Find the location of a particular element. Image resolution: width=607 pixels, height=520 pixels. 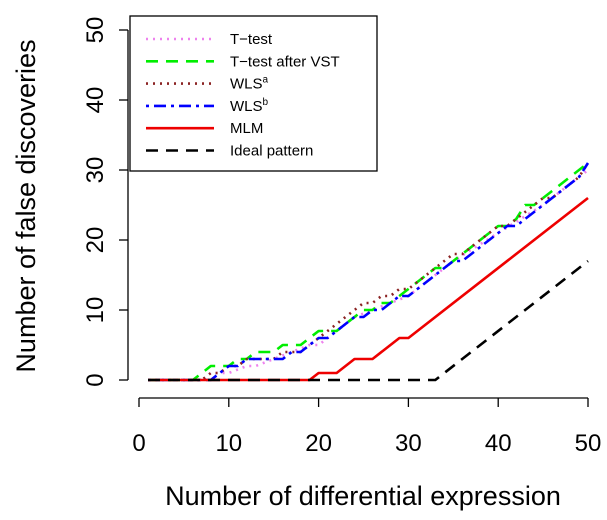

x-tick-label: 0 is located at coordinates (138, 443).